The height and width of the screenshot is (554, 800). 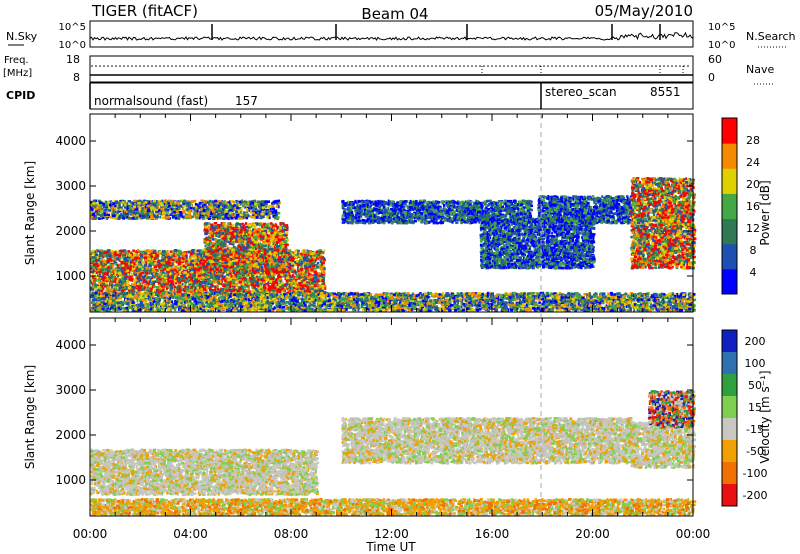 What do you see at coordinates (391, 69) in the screenshot?
I see `freq-panel` at bounding box center [391, 69].